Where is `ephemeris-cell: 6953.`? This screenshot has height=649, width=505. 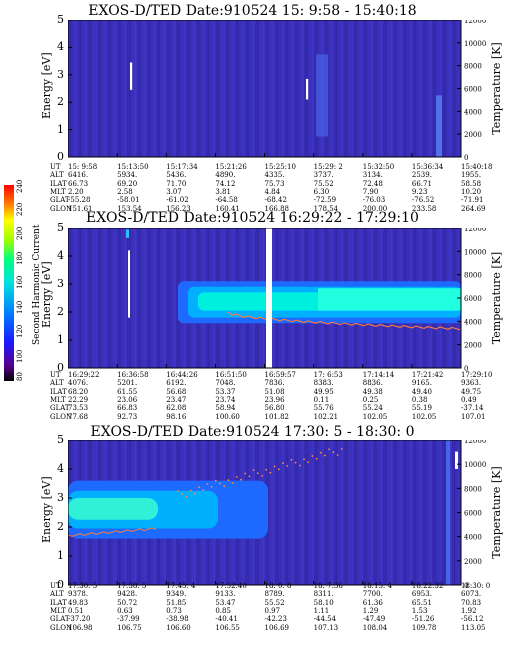 ephemeris-cell: 6953. is located at coordinates (421, 594).